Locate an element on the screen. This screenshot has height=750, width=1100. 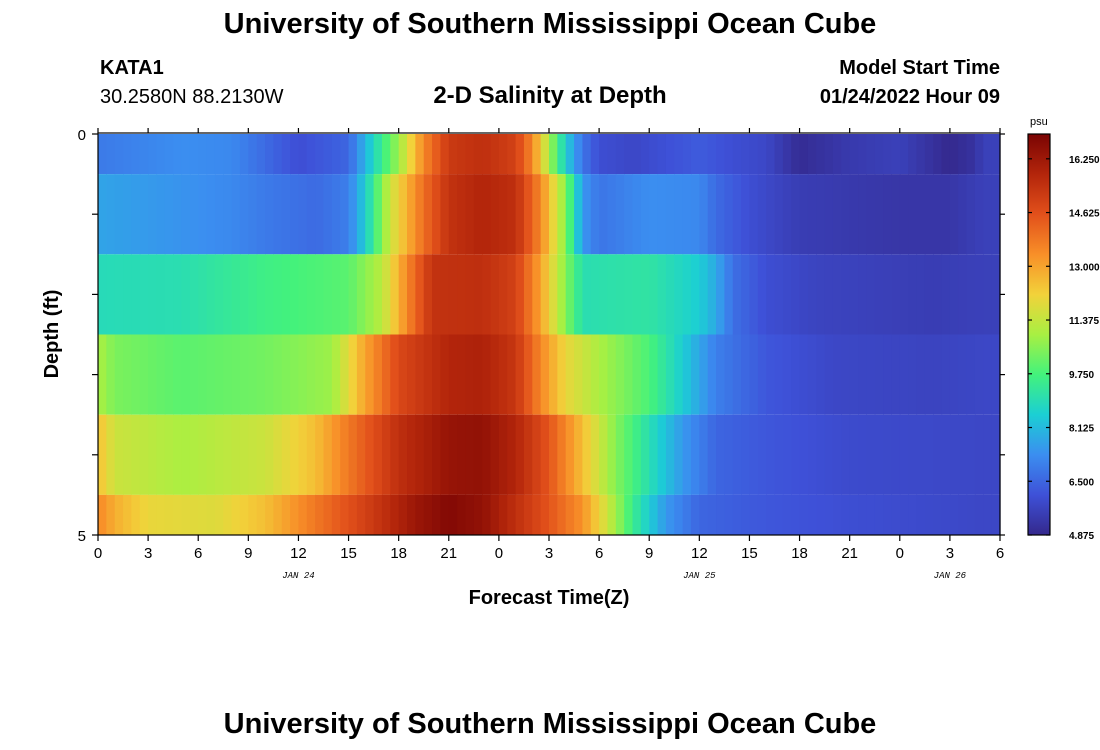
date-label: JAN 24 is located at coordinates (298, 576).